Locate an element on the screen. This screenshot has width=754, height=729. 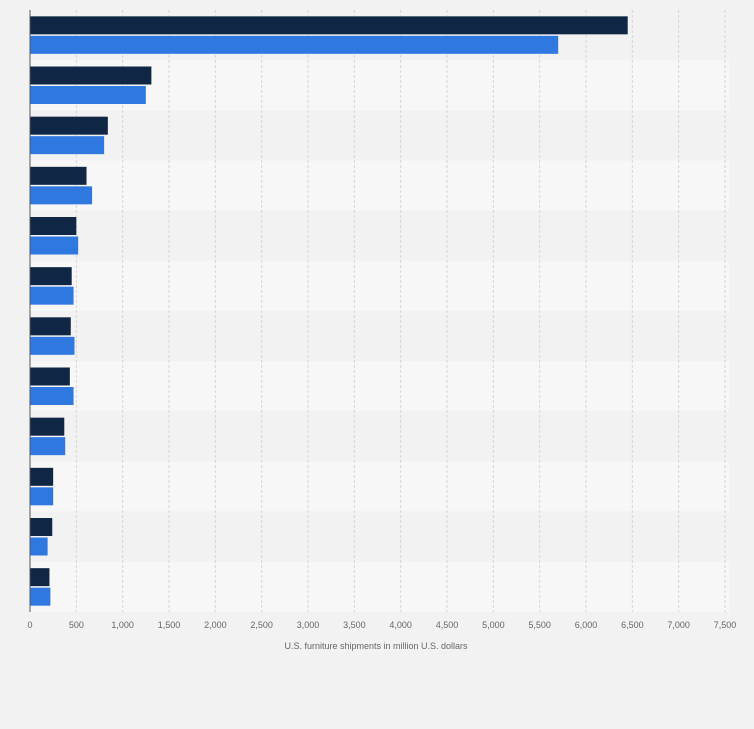
x-tick-label: 0 is located at coordinates (29, 625).